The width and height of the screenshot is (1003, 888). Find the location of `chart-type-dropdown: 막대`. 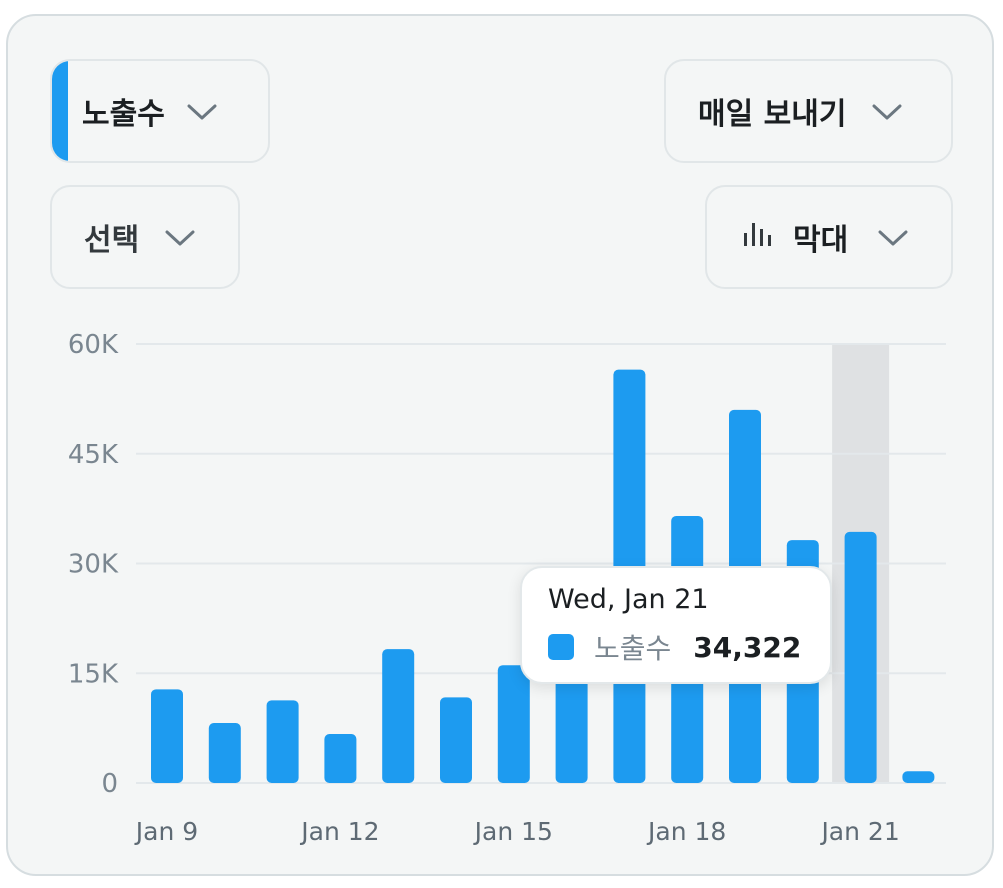

chart-type-dropdown: 막대 is located at coordinates (829, 237).